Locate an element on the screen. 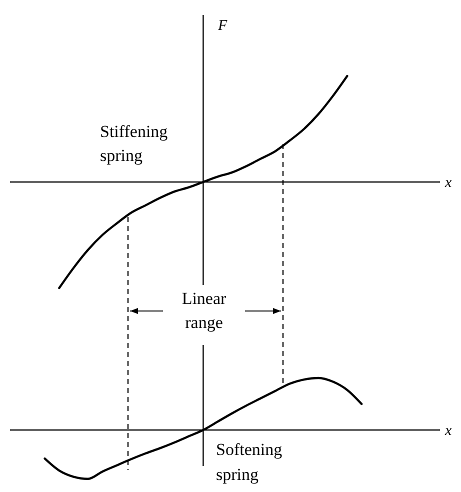  text: Linear range is located at coordinates (204, 310).